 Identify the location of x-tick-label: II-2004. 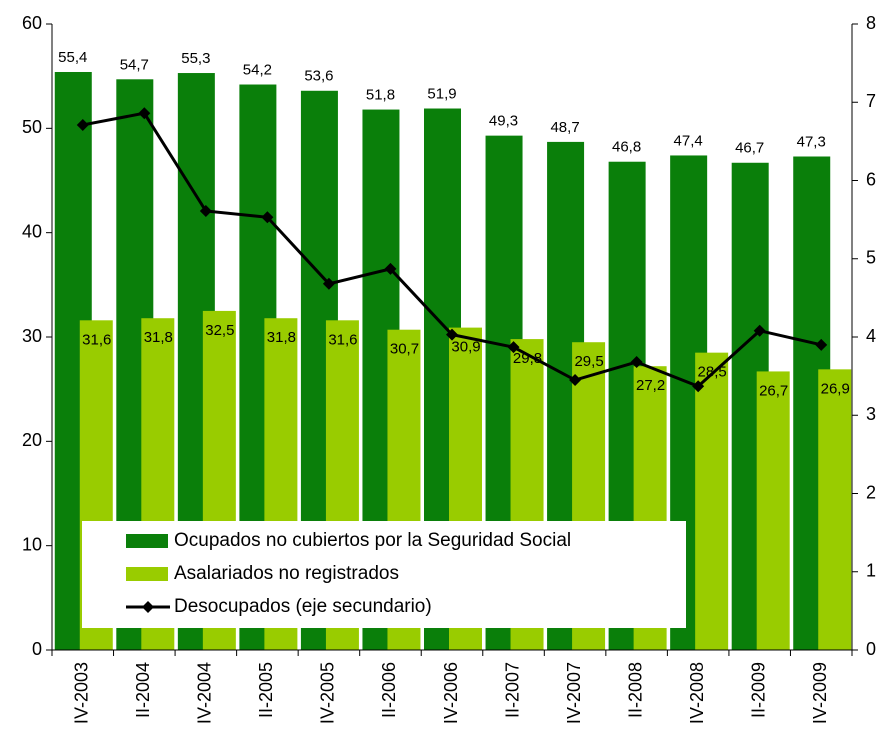
(143, 690).